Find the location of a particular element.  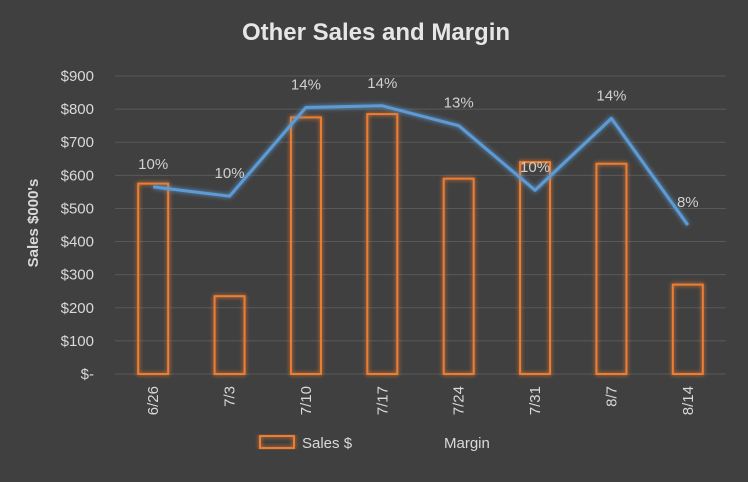

y-tick-label: $300 is located at coordinates (77, 275).